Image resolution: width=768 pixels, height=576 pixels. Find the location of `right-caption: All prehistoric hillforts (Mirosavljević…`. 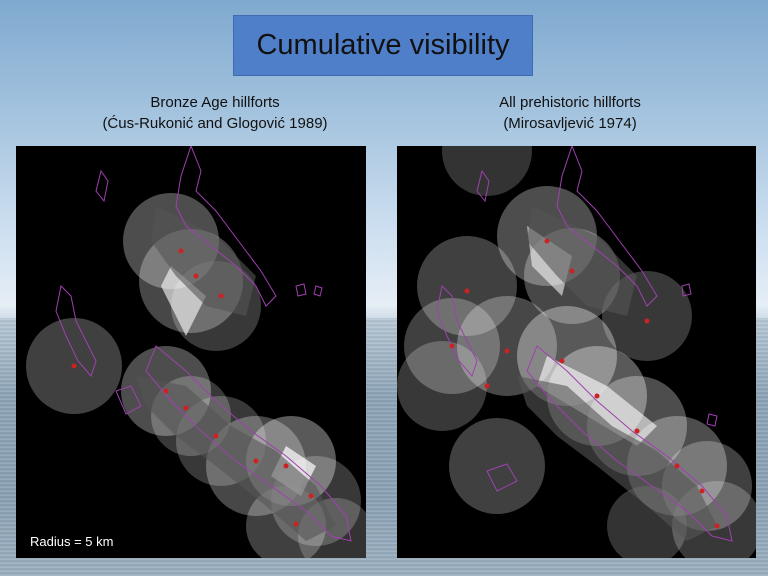

right-caption: All prehistoric hillforts (Mirosavljević… is located at coordinates (570, 113).